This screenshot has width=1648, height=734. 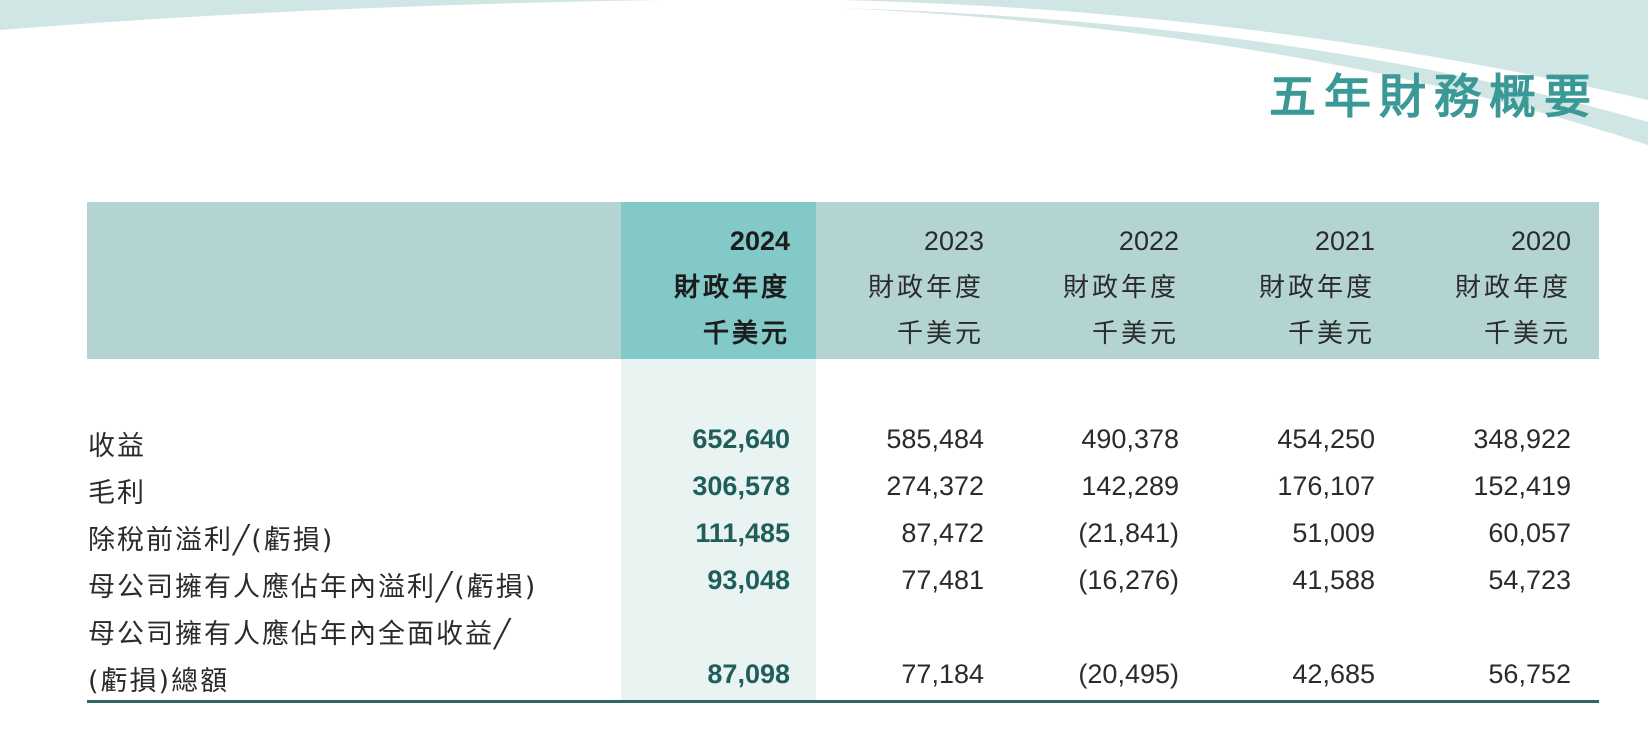 I want to click on table-cell: (20,495), so click(x=1128, y=674).